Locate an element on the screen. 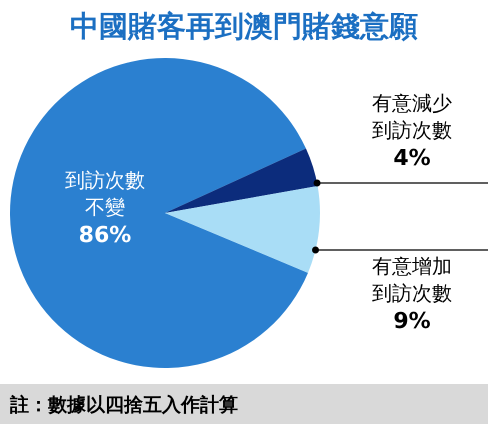 The height and width of the screenshot is (424, 488). chart-title: 中國賭客再到澳門賭錢意願 is located at coordinates (244, 26).